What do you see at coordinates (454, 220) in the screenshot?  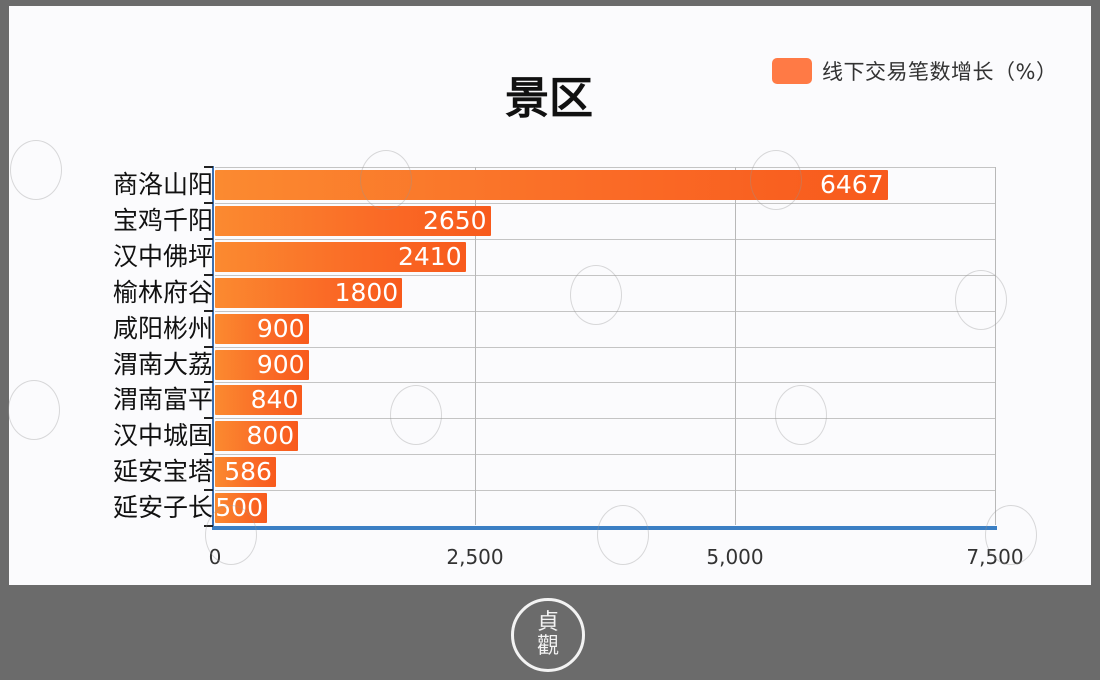 I see `bar-value-label: 2650` at bounding box center [454, 220].